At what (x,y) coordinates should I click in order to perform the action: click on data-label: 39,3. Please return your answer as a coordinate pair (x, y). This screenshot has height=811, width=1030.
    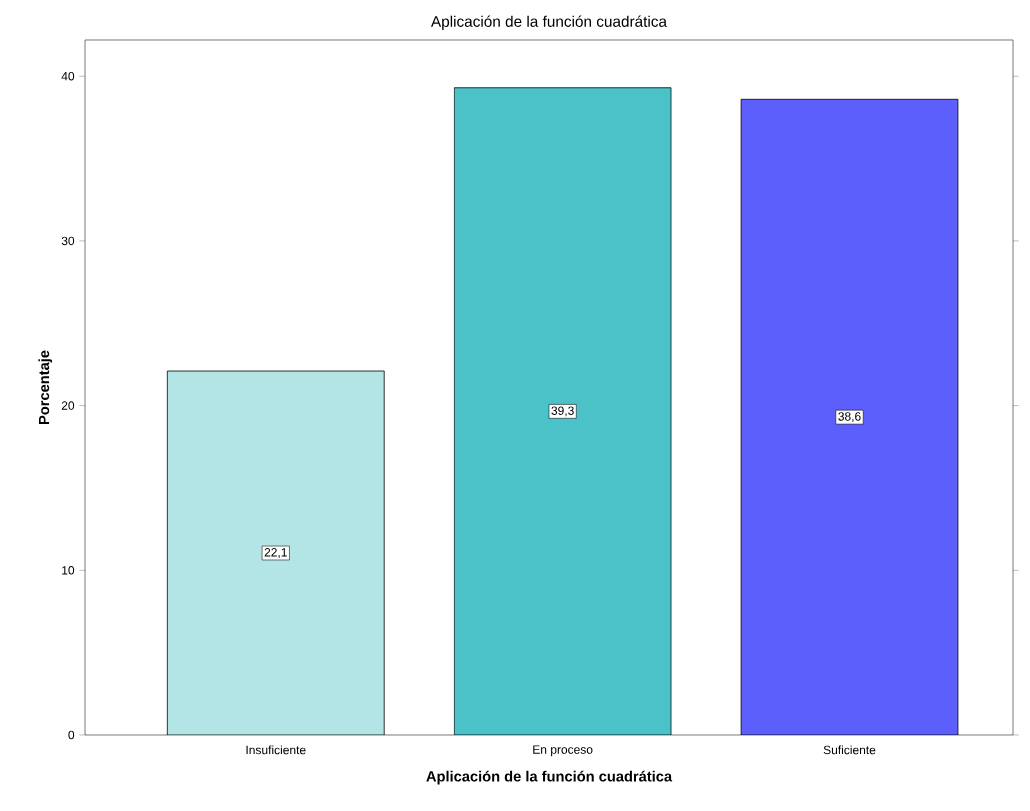
    Looking at the image, I should click on (562, 411).